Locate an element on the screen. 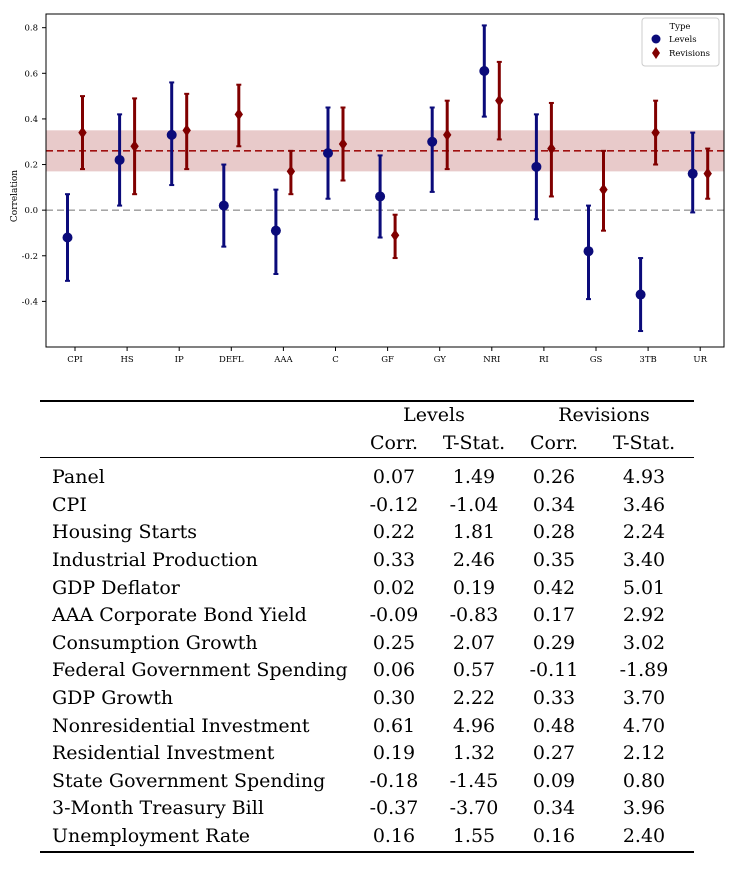 Image resolution: width=732 pixels, height=887 pixels. cell-revisions-corr: 0.42 is located at coordinates (554, 587).